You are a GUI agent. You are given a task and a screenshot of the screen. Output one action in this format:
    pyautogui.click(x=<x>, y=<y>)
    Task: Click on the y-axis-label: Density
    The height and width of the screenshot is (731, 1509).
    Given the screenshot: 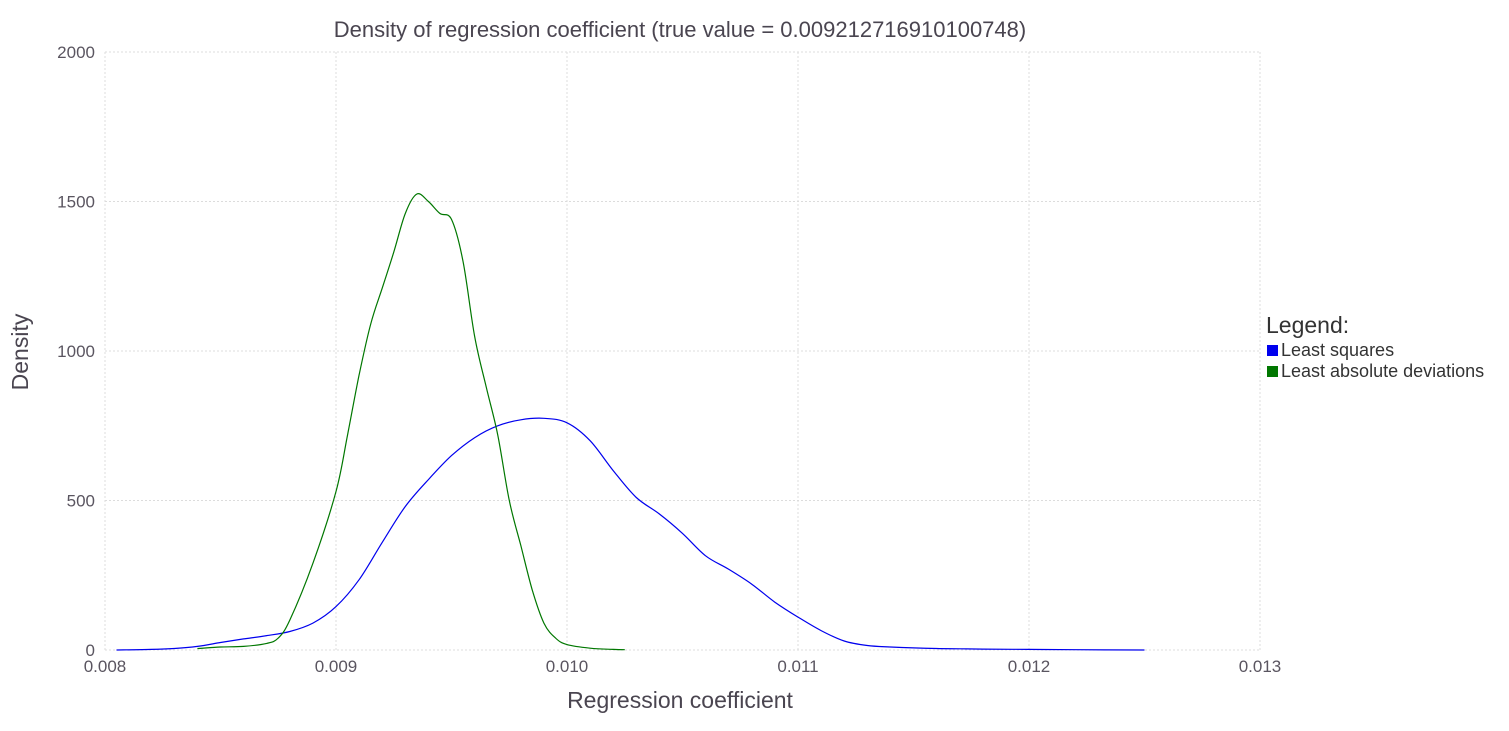 What is the action you would take?
    pyautogui.click(x=20, y=351)
    